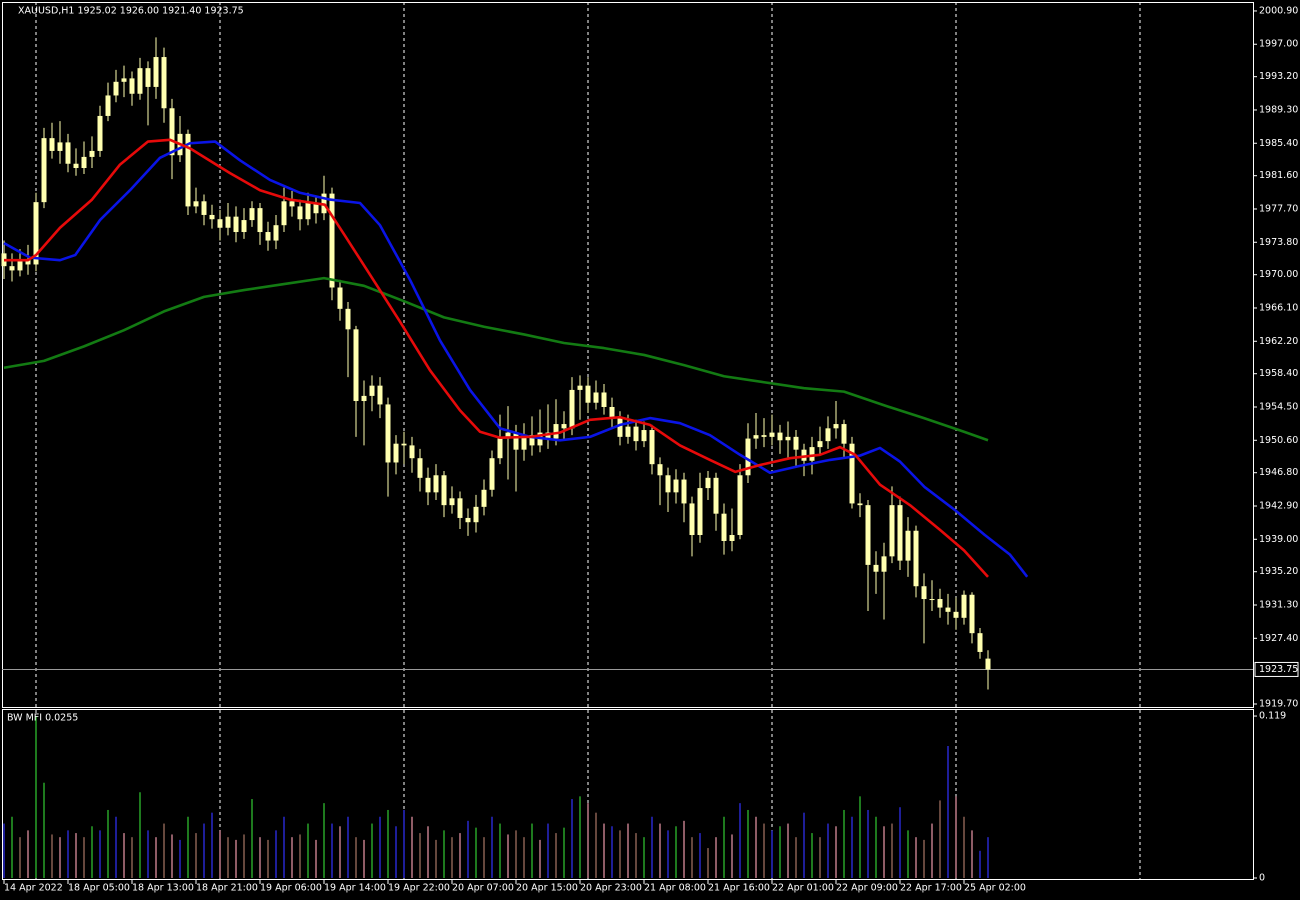  I want to click on indicator-header: BW MFI 0.0255, so click(42, 718).